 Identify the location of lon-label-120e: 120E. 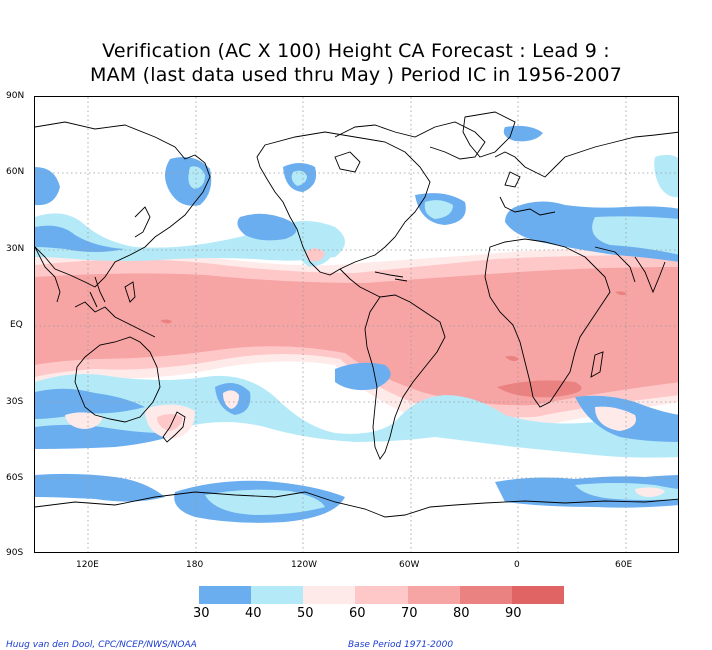
(87, 565).